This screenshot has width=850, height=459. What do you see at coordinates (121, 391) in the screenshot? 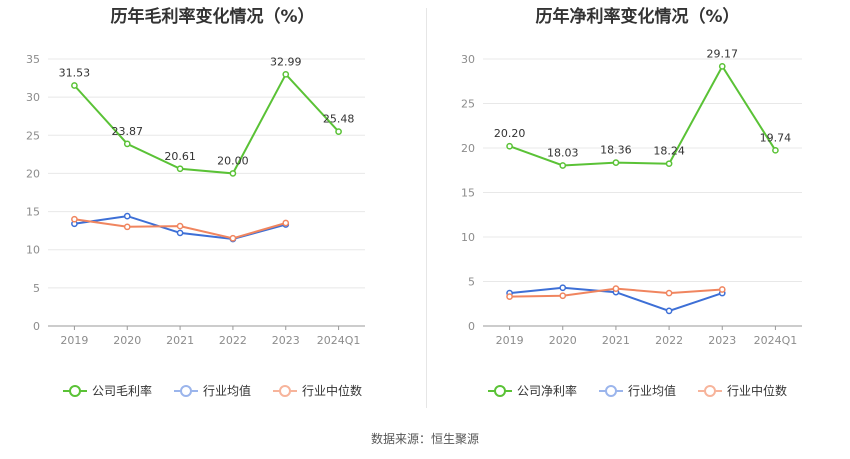
I see `legend-label: 公司毛利率` at bounding box center [121, 391].